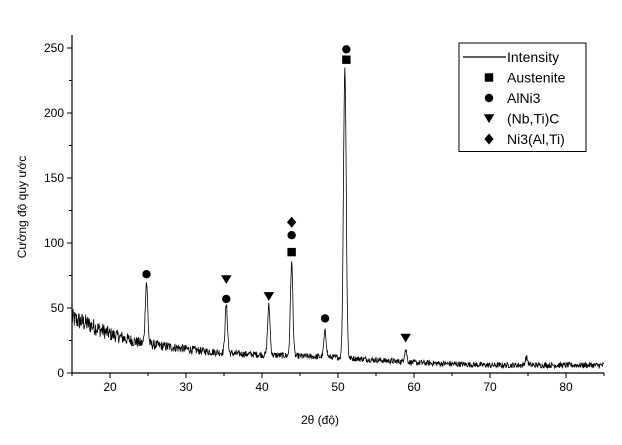 The height and width of the screenshot is (445, 622). I want to click on legend-label: (Nb,Ti)C, so click(533, 119).